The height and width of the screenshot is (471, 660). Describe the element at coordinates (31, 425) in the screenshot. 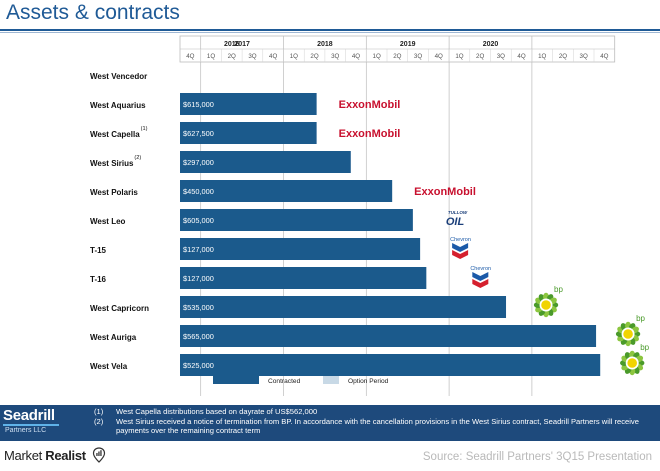

I see `seadrill-logo-wave` at that location.